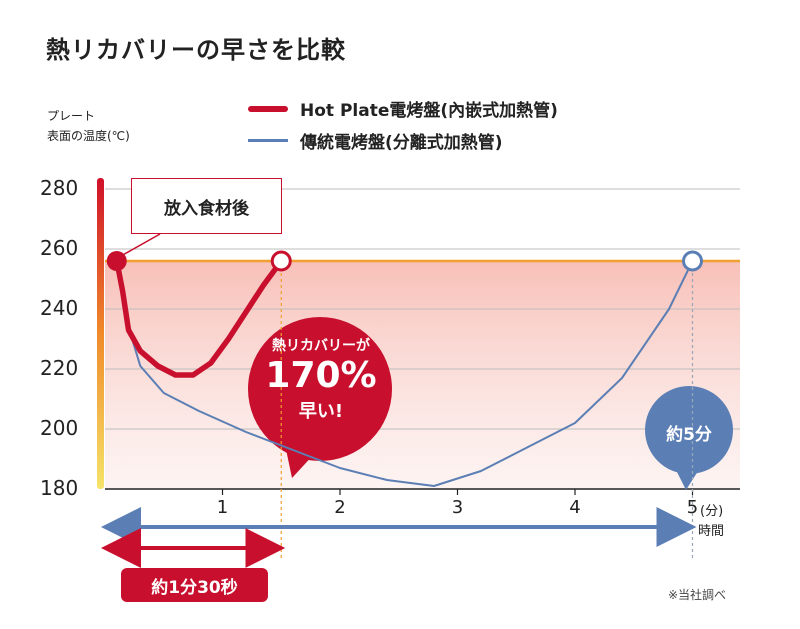  Describe the element at coordinates (141, 244) in the screenshot. I see `callout-pointer` at that location.